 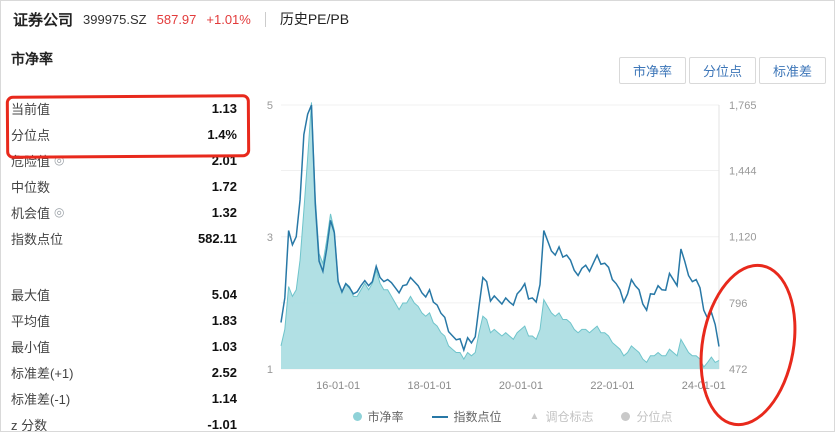 I want to click on stat-label: 最大值, so click(x=31, y=295).